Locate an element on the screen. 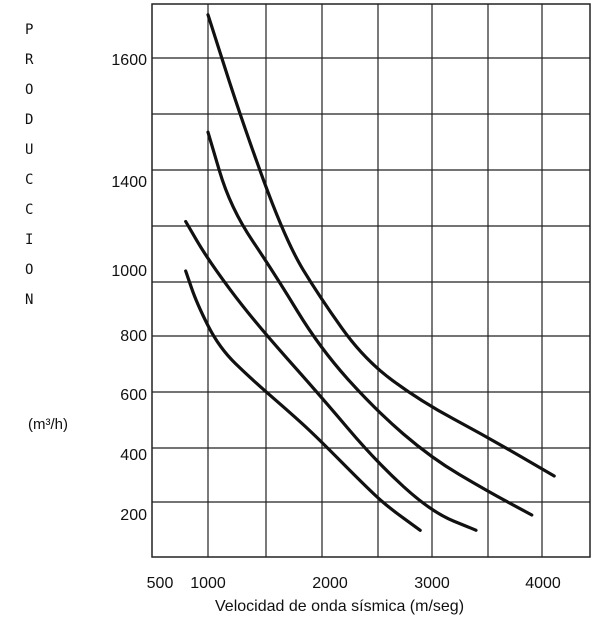 This screenshot has height=622, width=600. y-label-letter-o2: O is located at coordinates (29, 270).